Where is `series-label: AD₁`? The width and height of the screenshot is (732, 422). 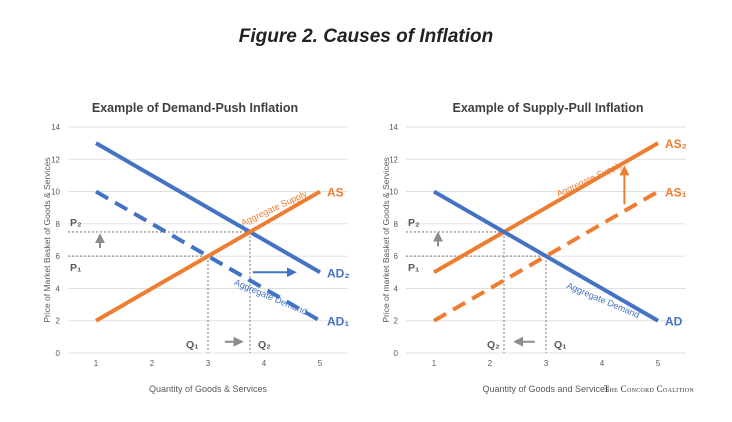
series-label: AD₁ is located at coordinates (338, 322).